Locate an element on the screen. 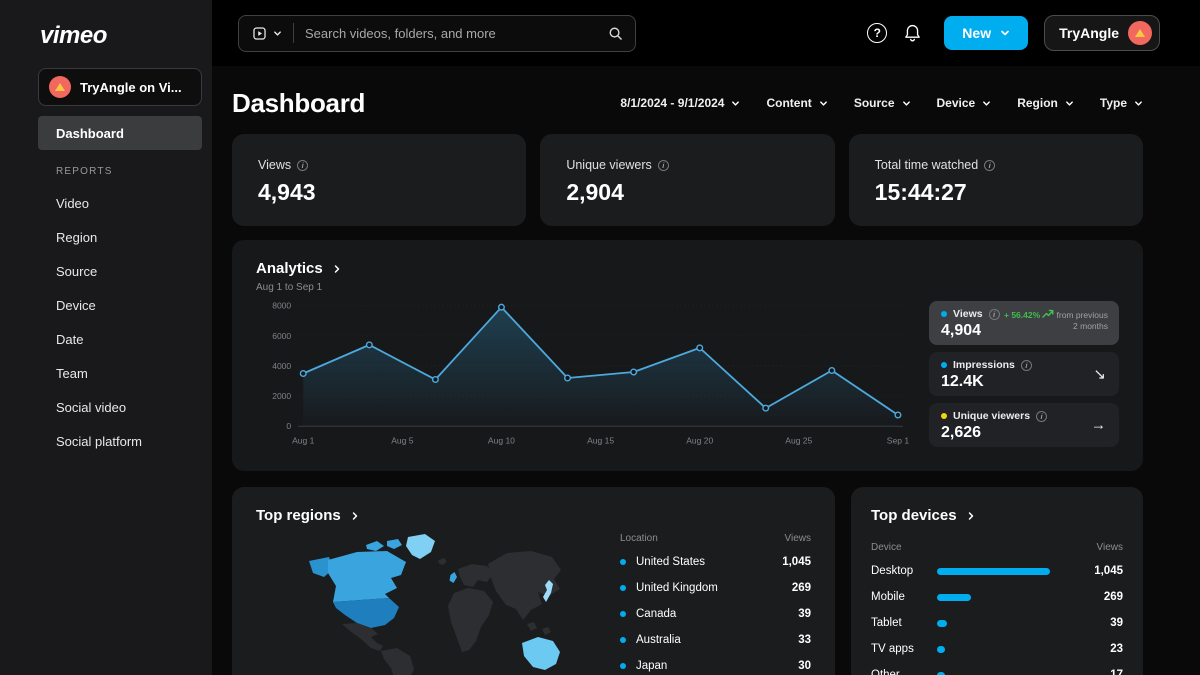 The image size is (1200, 675). device-name: Other is located at coordinates (885, 672).